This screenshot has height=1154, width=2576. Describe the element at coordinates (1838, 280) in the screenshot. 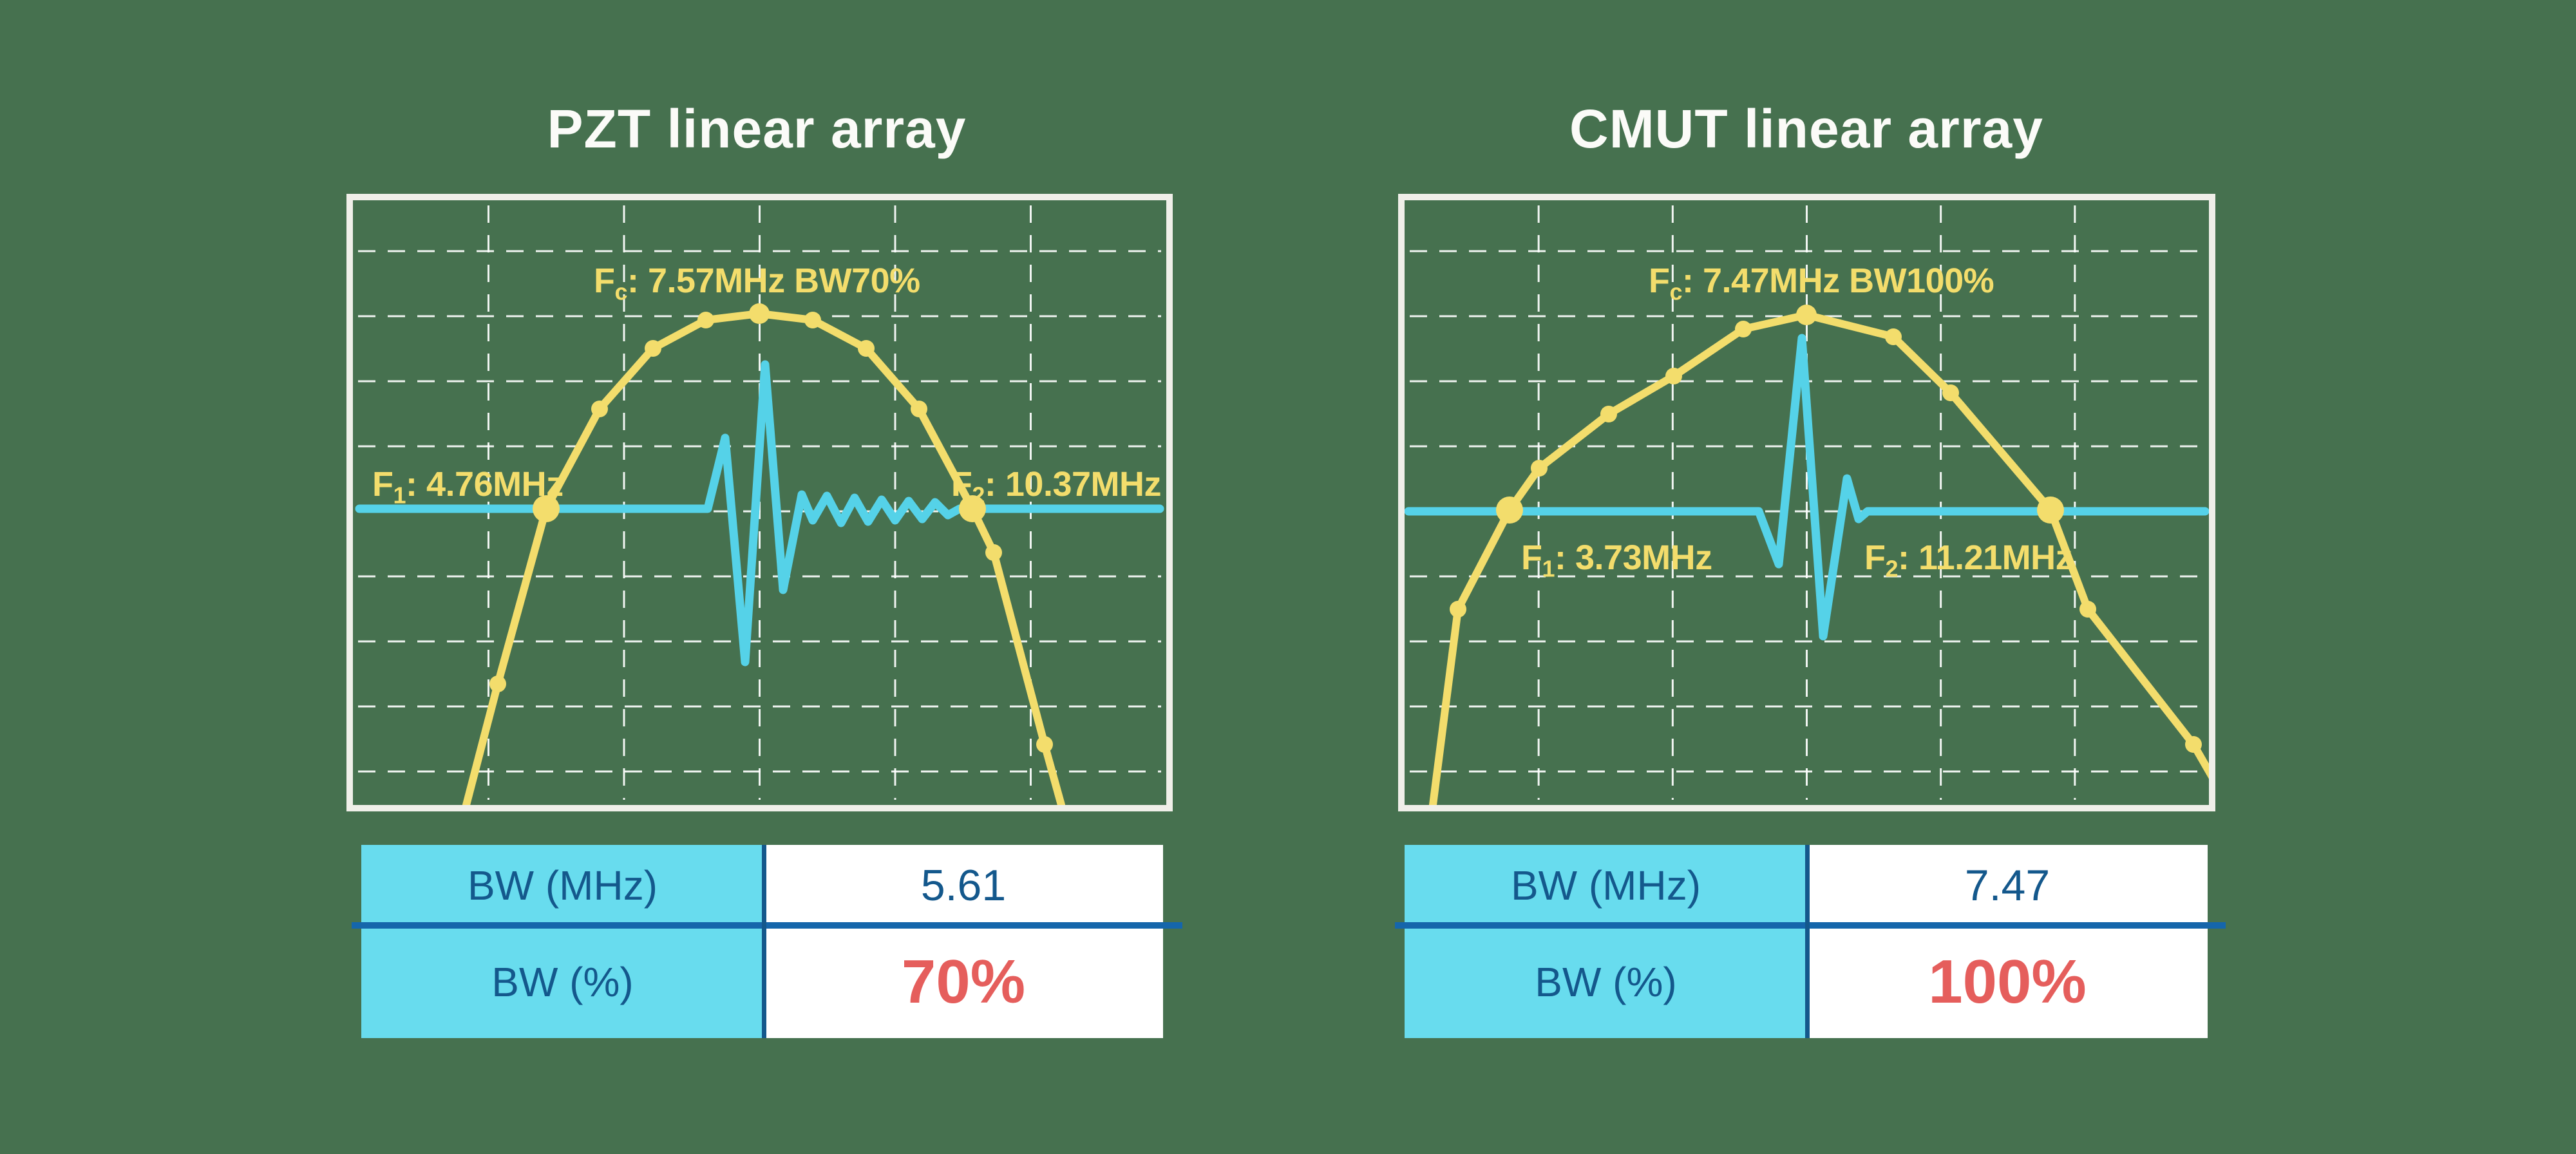

I see `fc-value: : 7.47MHz BW100%` at that location.